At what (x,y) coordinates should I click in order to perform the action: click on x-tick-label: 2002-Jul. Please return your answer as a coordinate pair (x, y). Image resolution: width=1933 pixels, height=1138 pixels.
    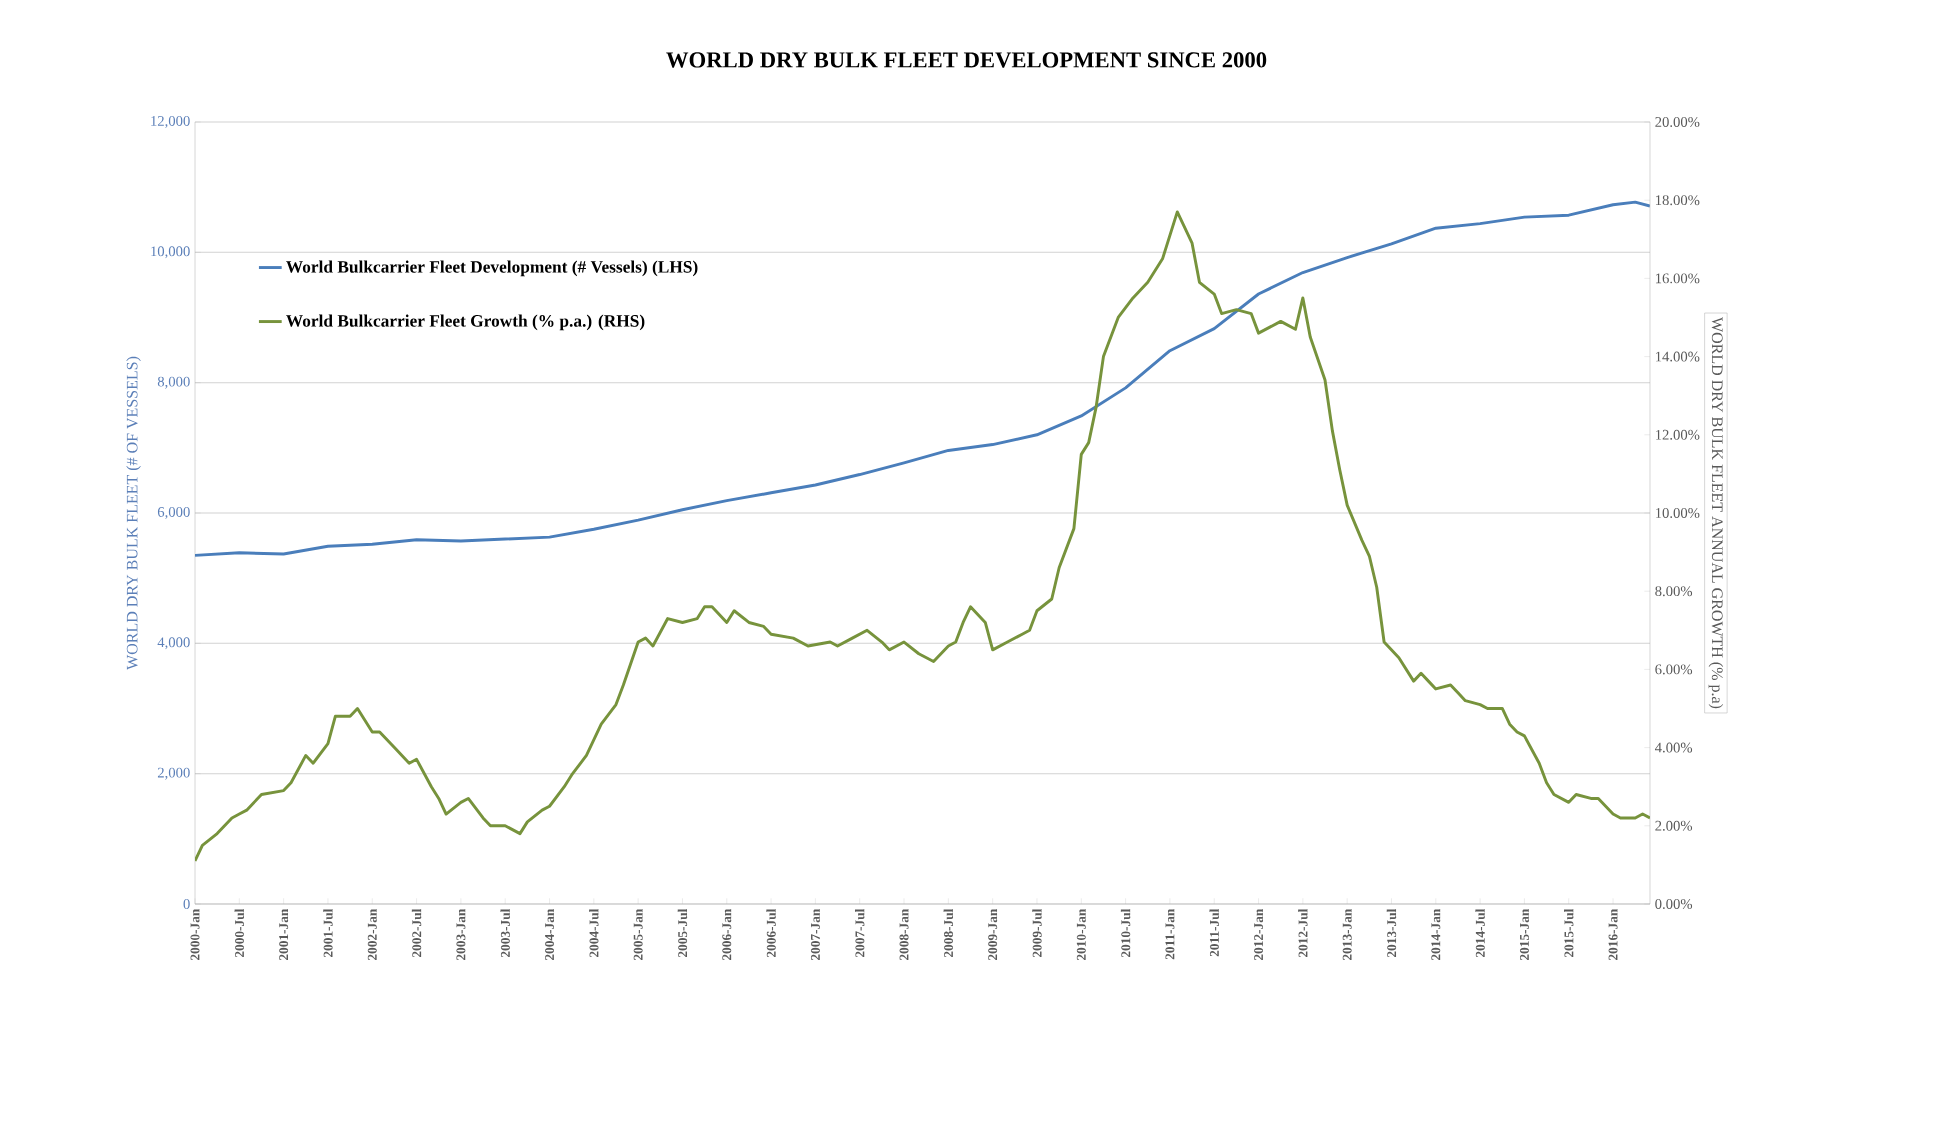
    Looking at the image, I should click on (416, 933).